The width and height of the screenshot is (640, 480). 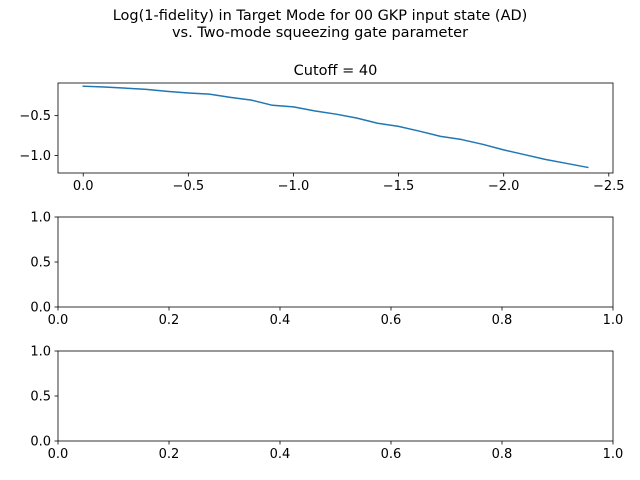 I want to click on x-tick-label: −1.0, so click(x=294, y=186).